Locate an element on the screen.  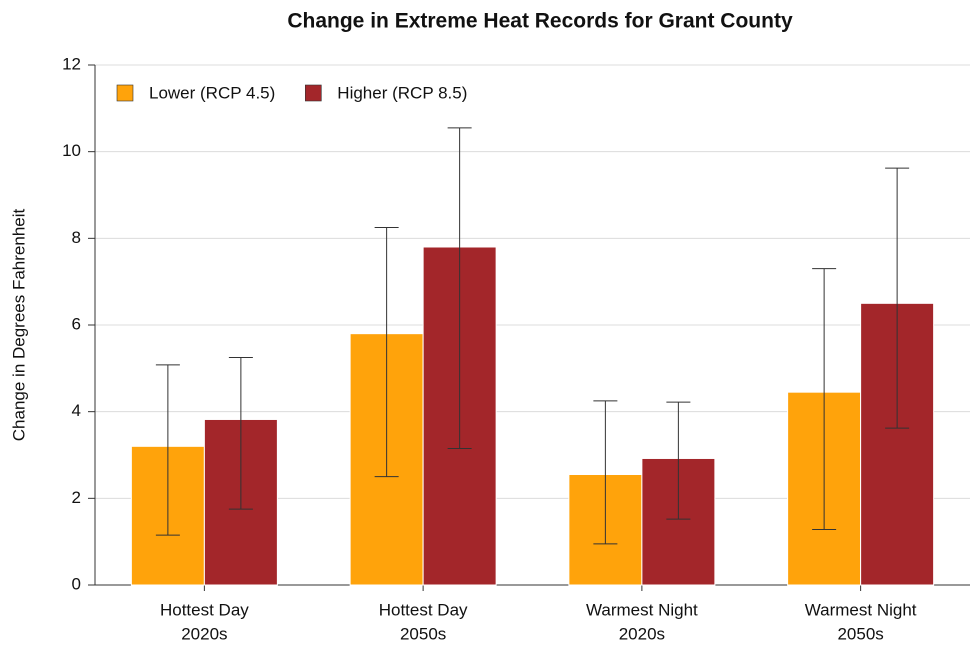
y-tick-label: 2 is located at coordinates (76, 497).